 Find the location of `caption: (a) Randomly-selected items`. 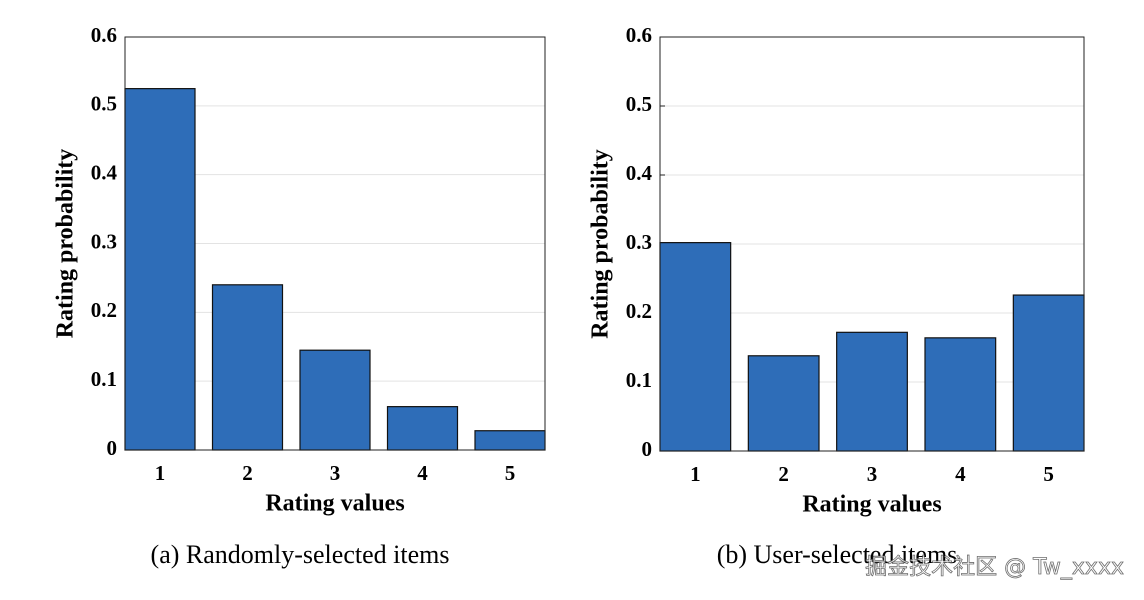

caption: (a) Randomly-selected items is located at coordinates (300, 554).